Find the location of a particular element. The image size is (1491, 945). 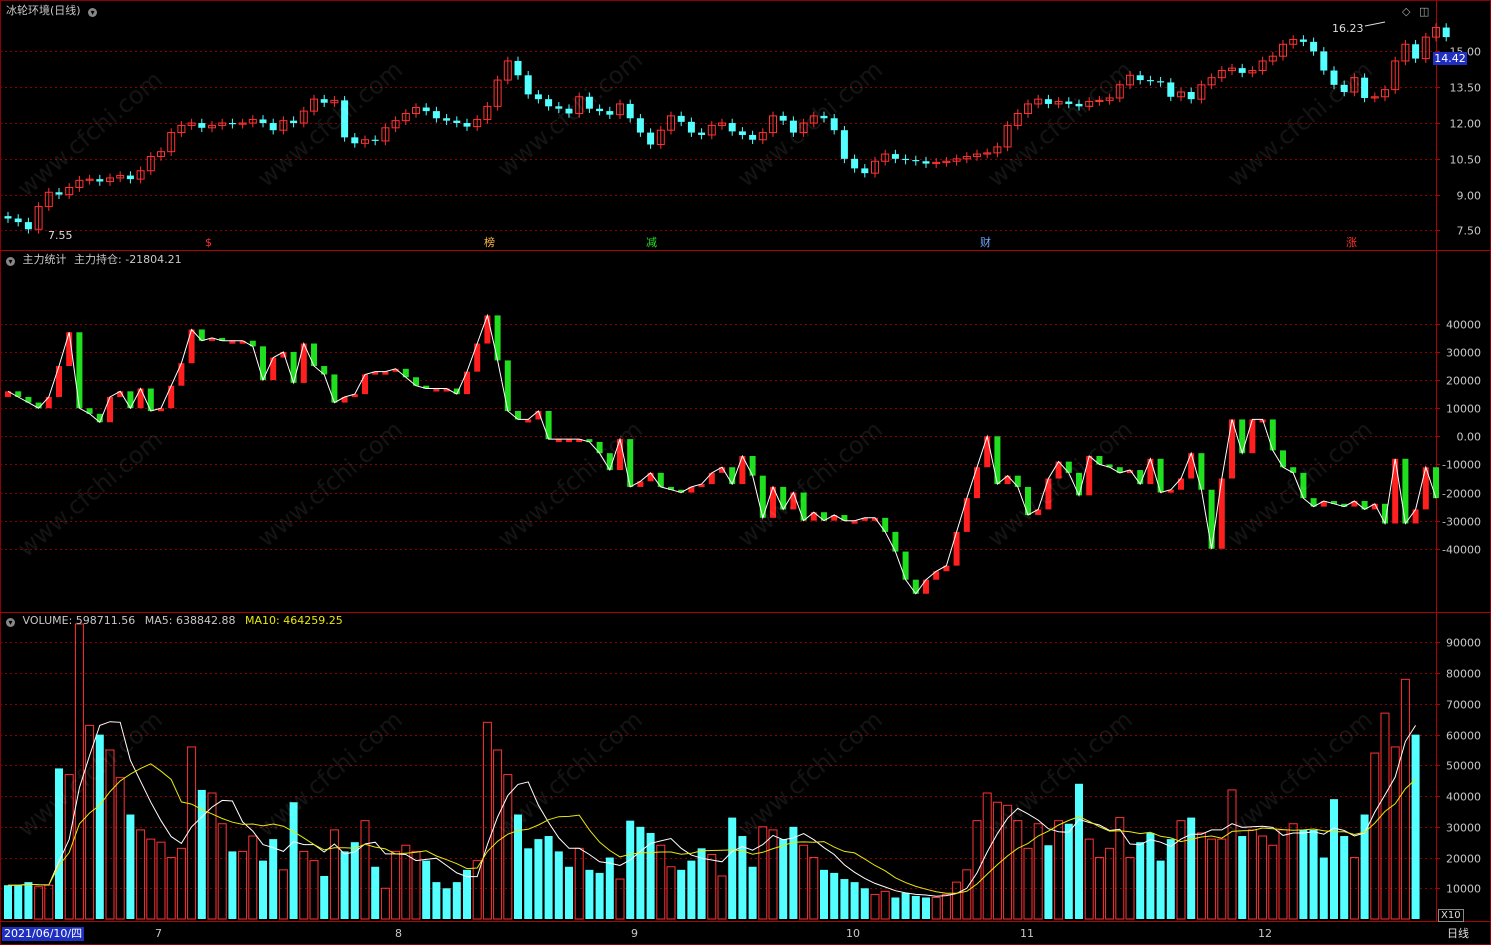

event-mark-dividend: $ is located at coordinates (208, 242).